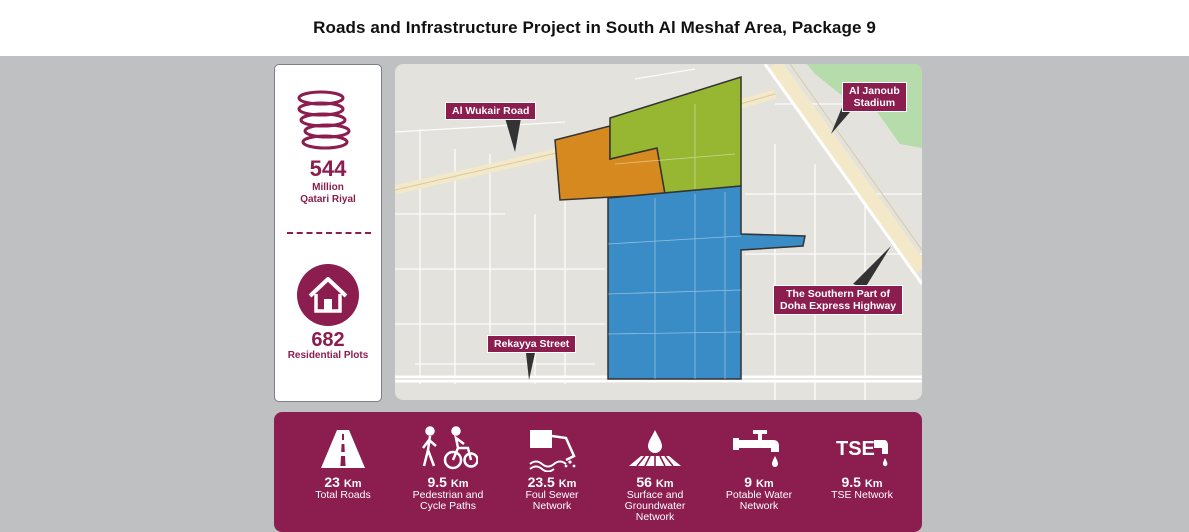 The width and height of the screenshot is (1189, 532). I want to click on house-icon, so click(328, 295).